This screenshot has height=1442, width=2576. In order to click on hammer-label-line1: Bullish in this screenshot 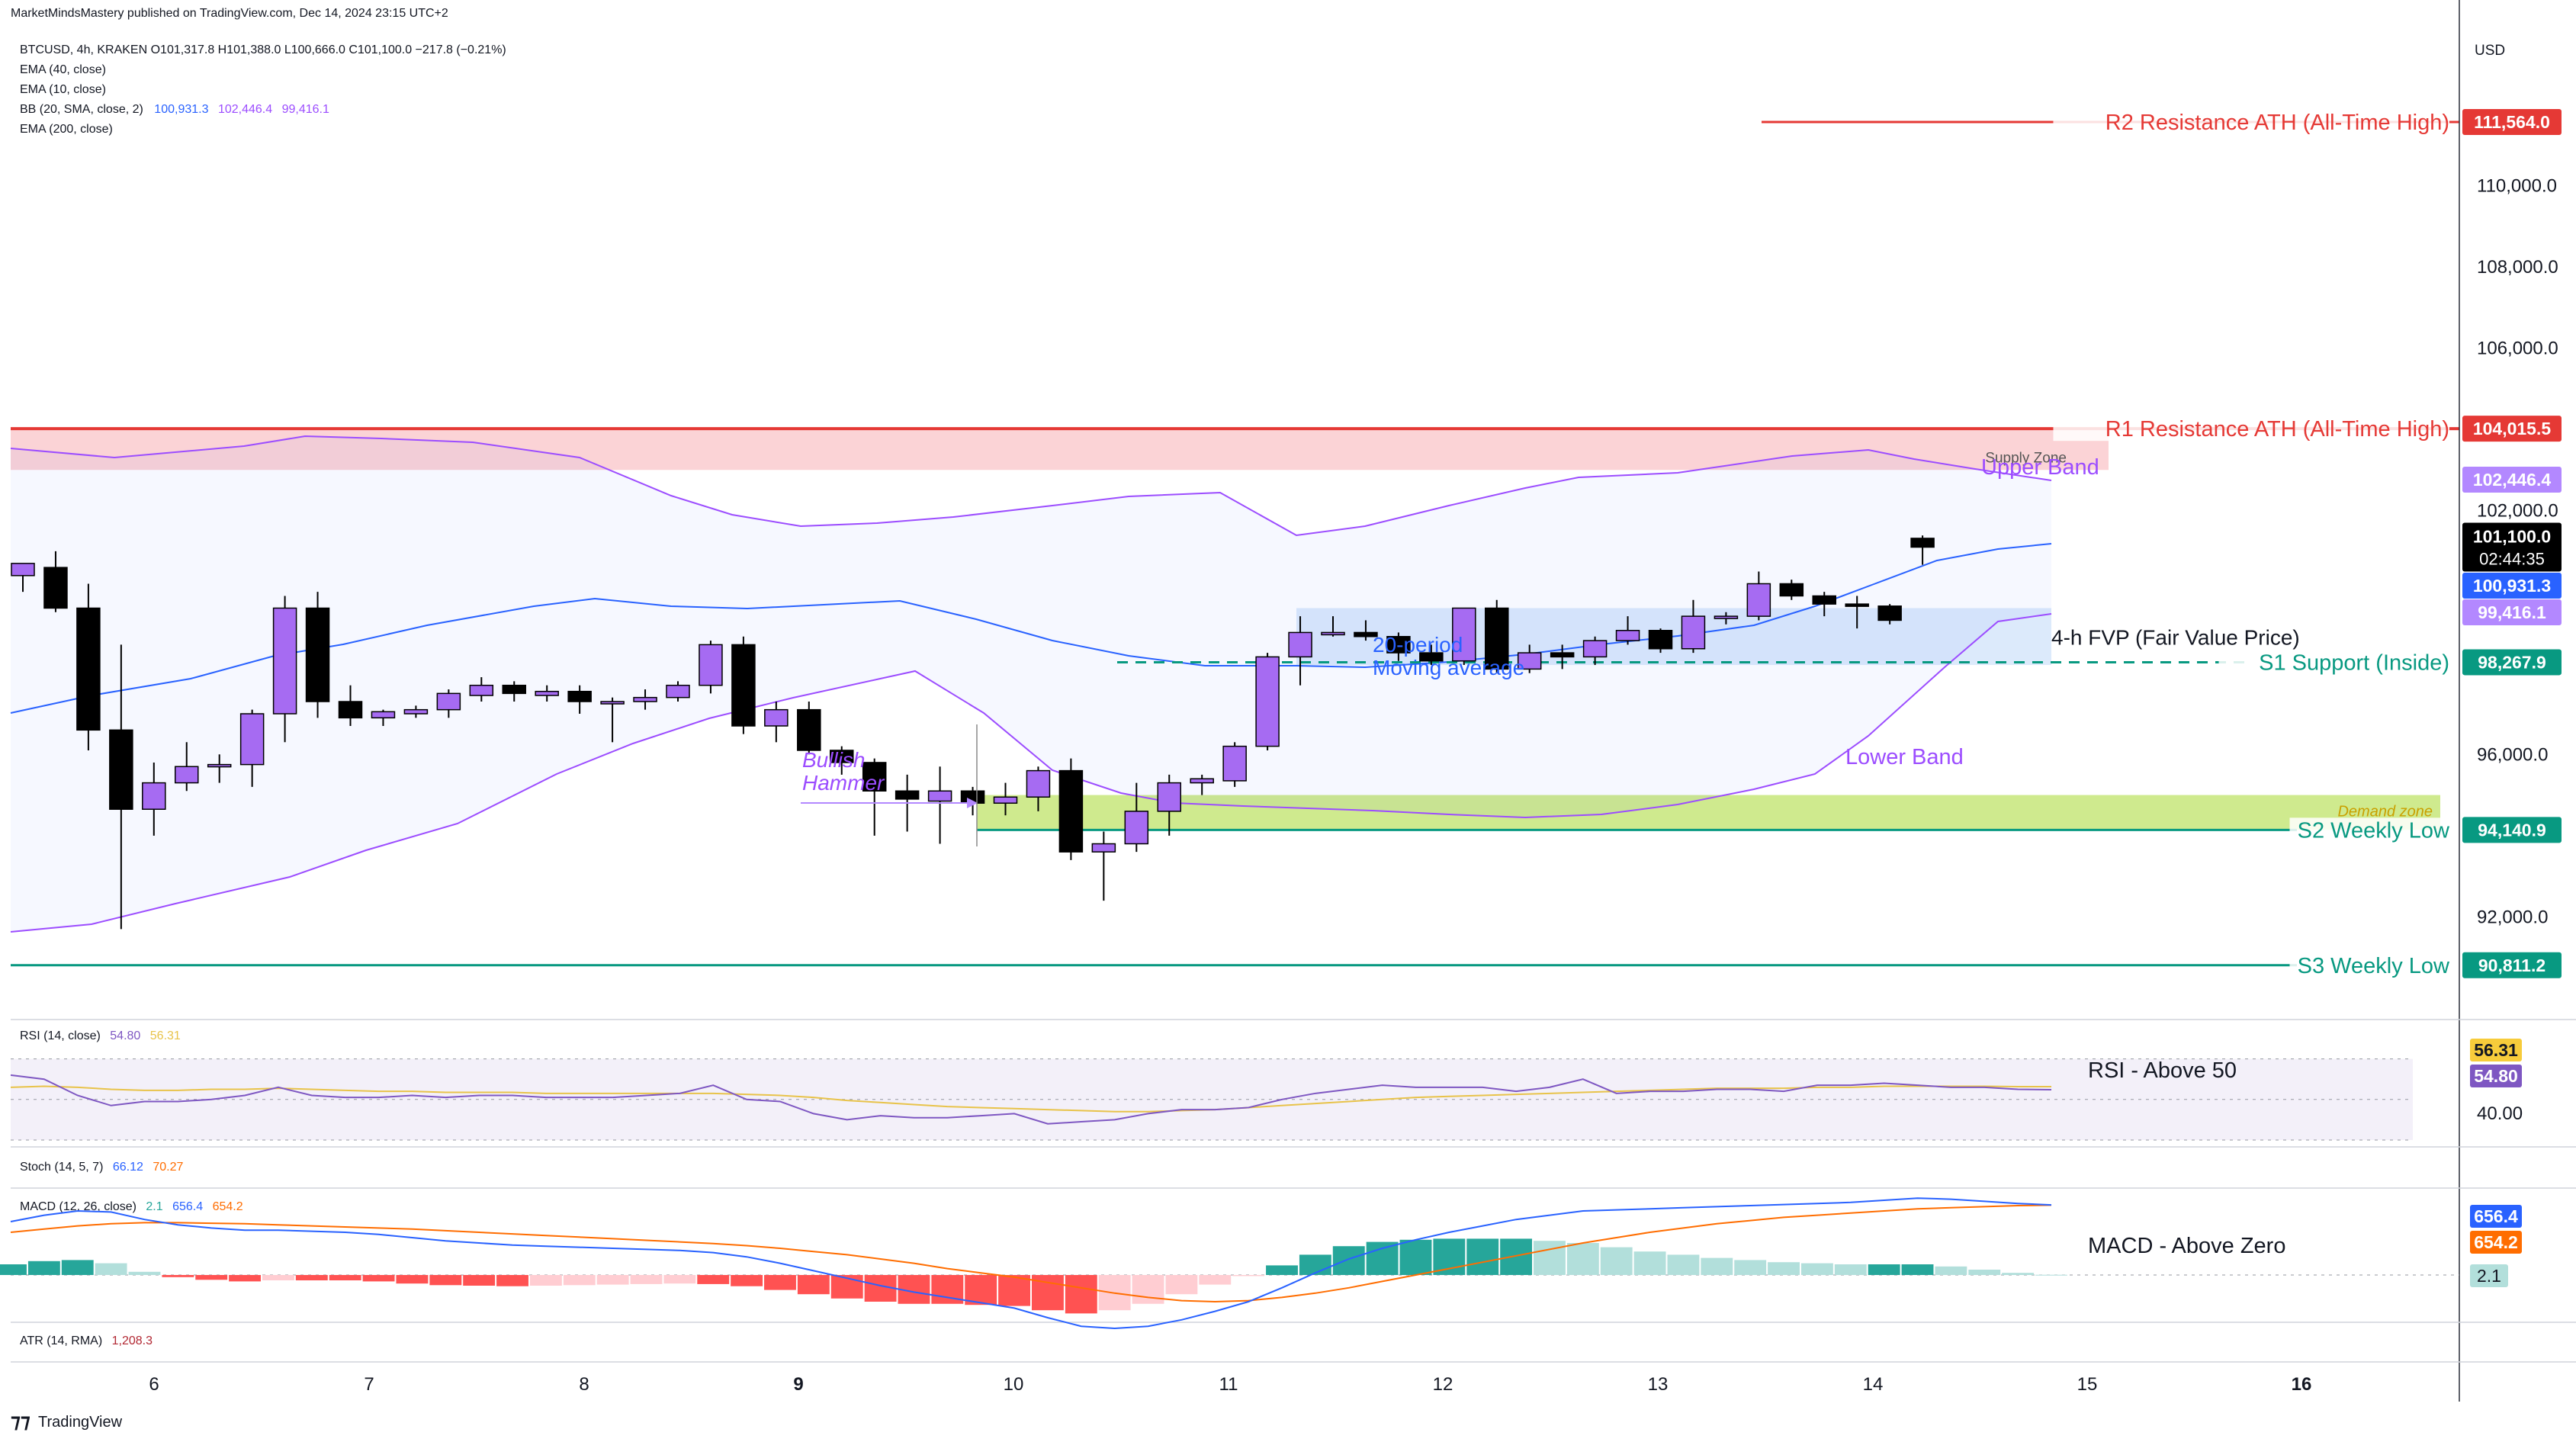, I will do `click(833, 760)`.